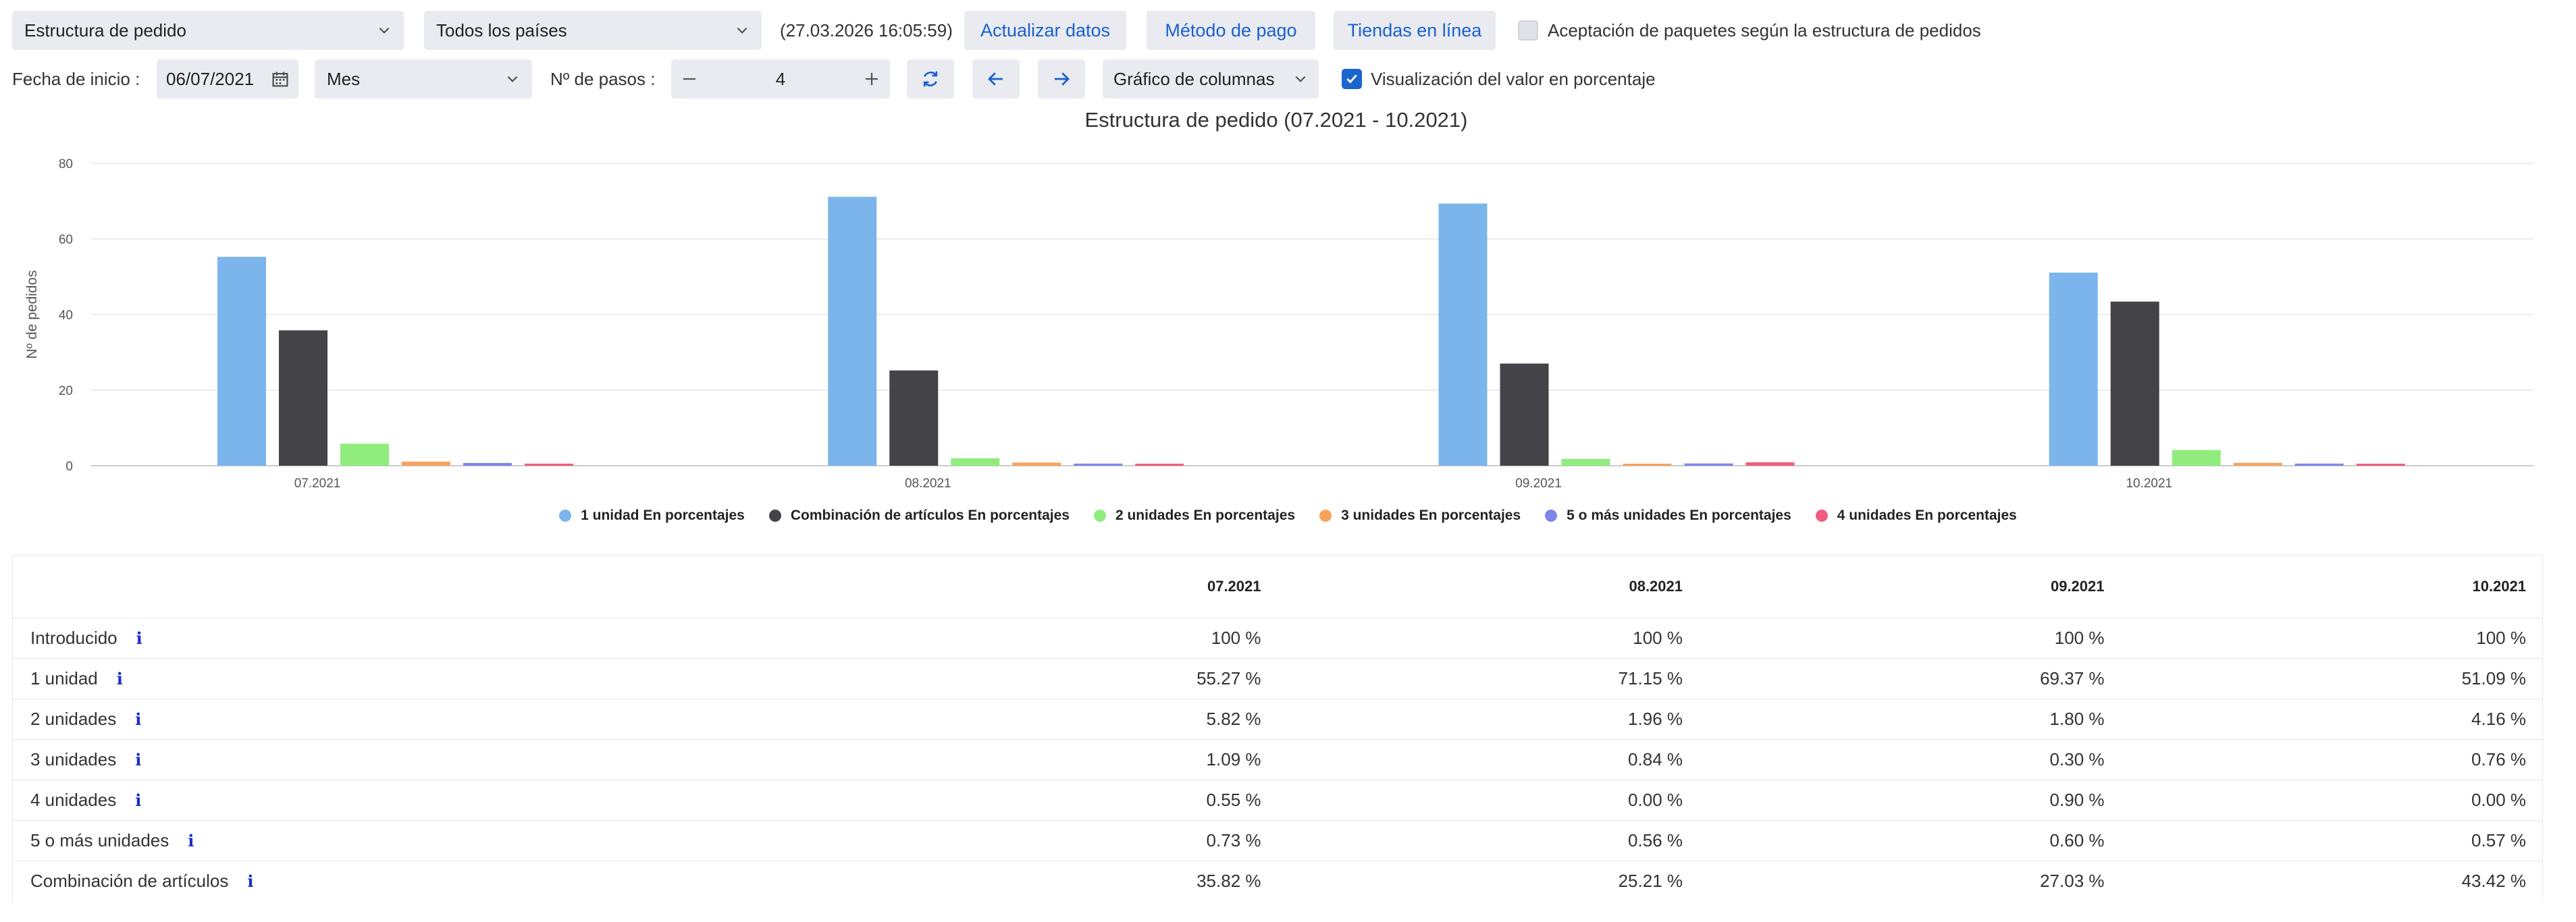 The width and height of the screenshot is (2576, 922). Describe the element at coordinates (435, 801) in the screenshot. I see `row-label-cell: 4 unidades i` at that location.